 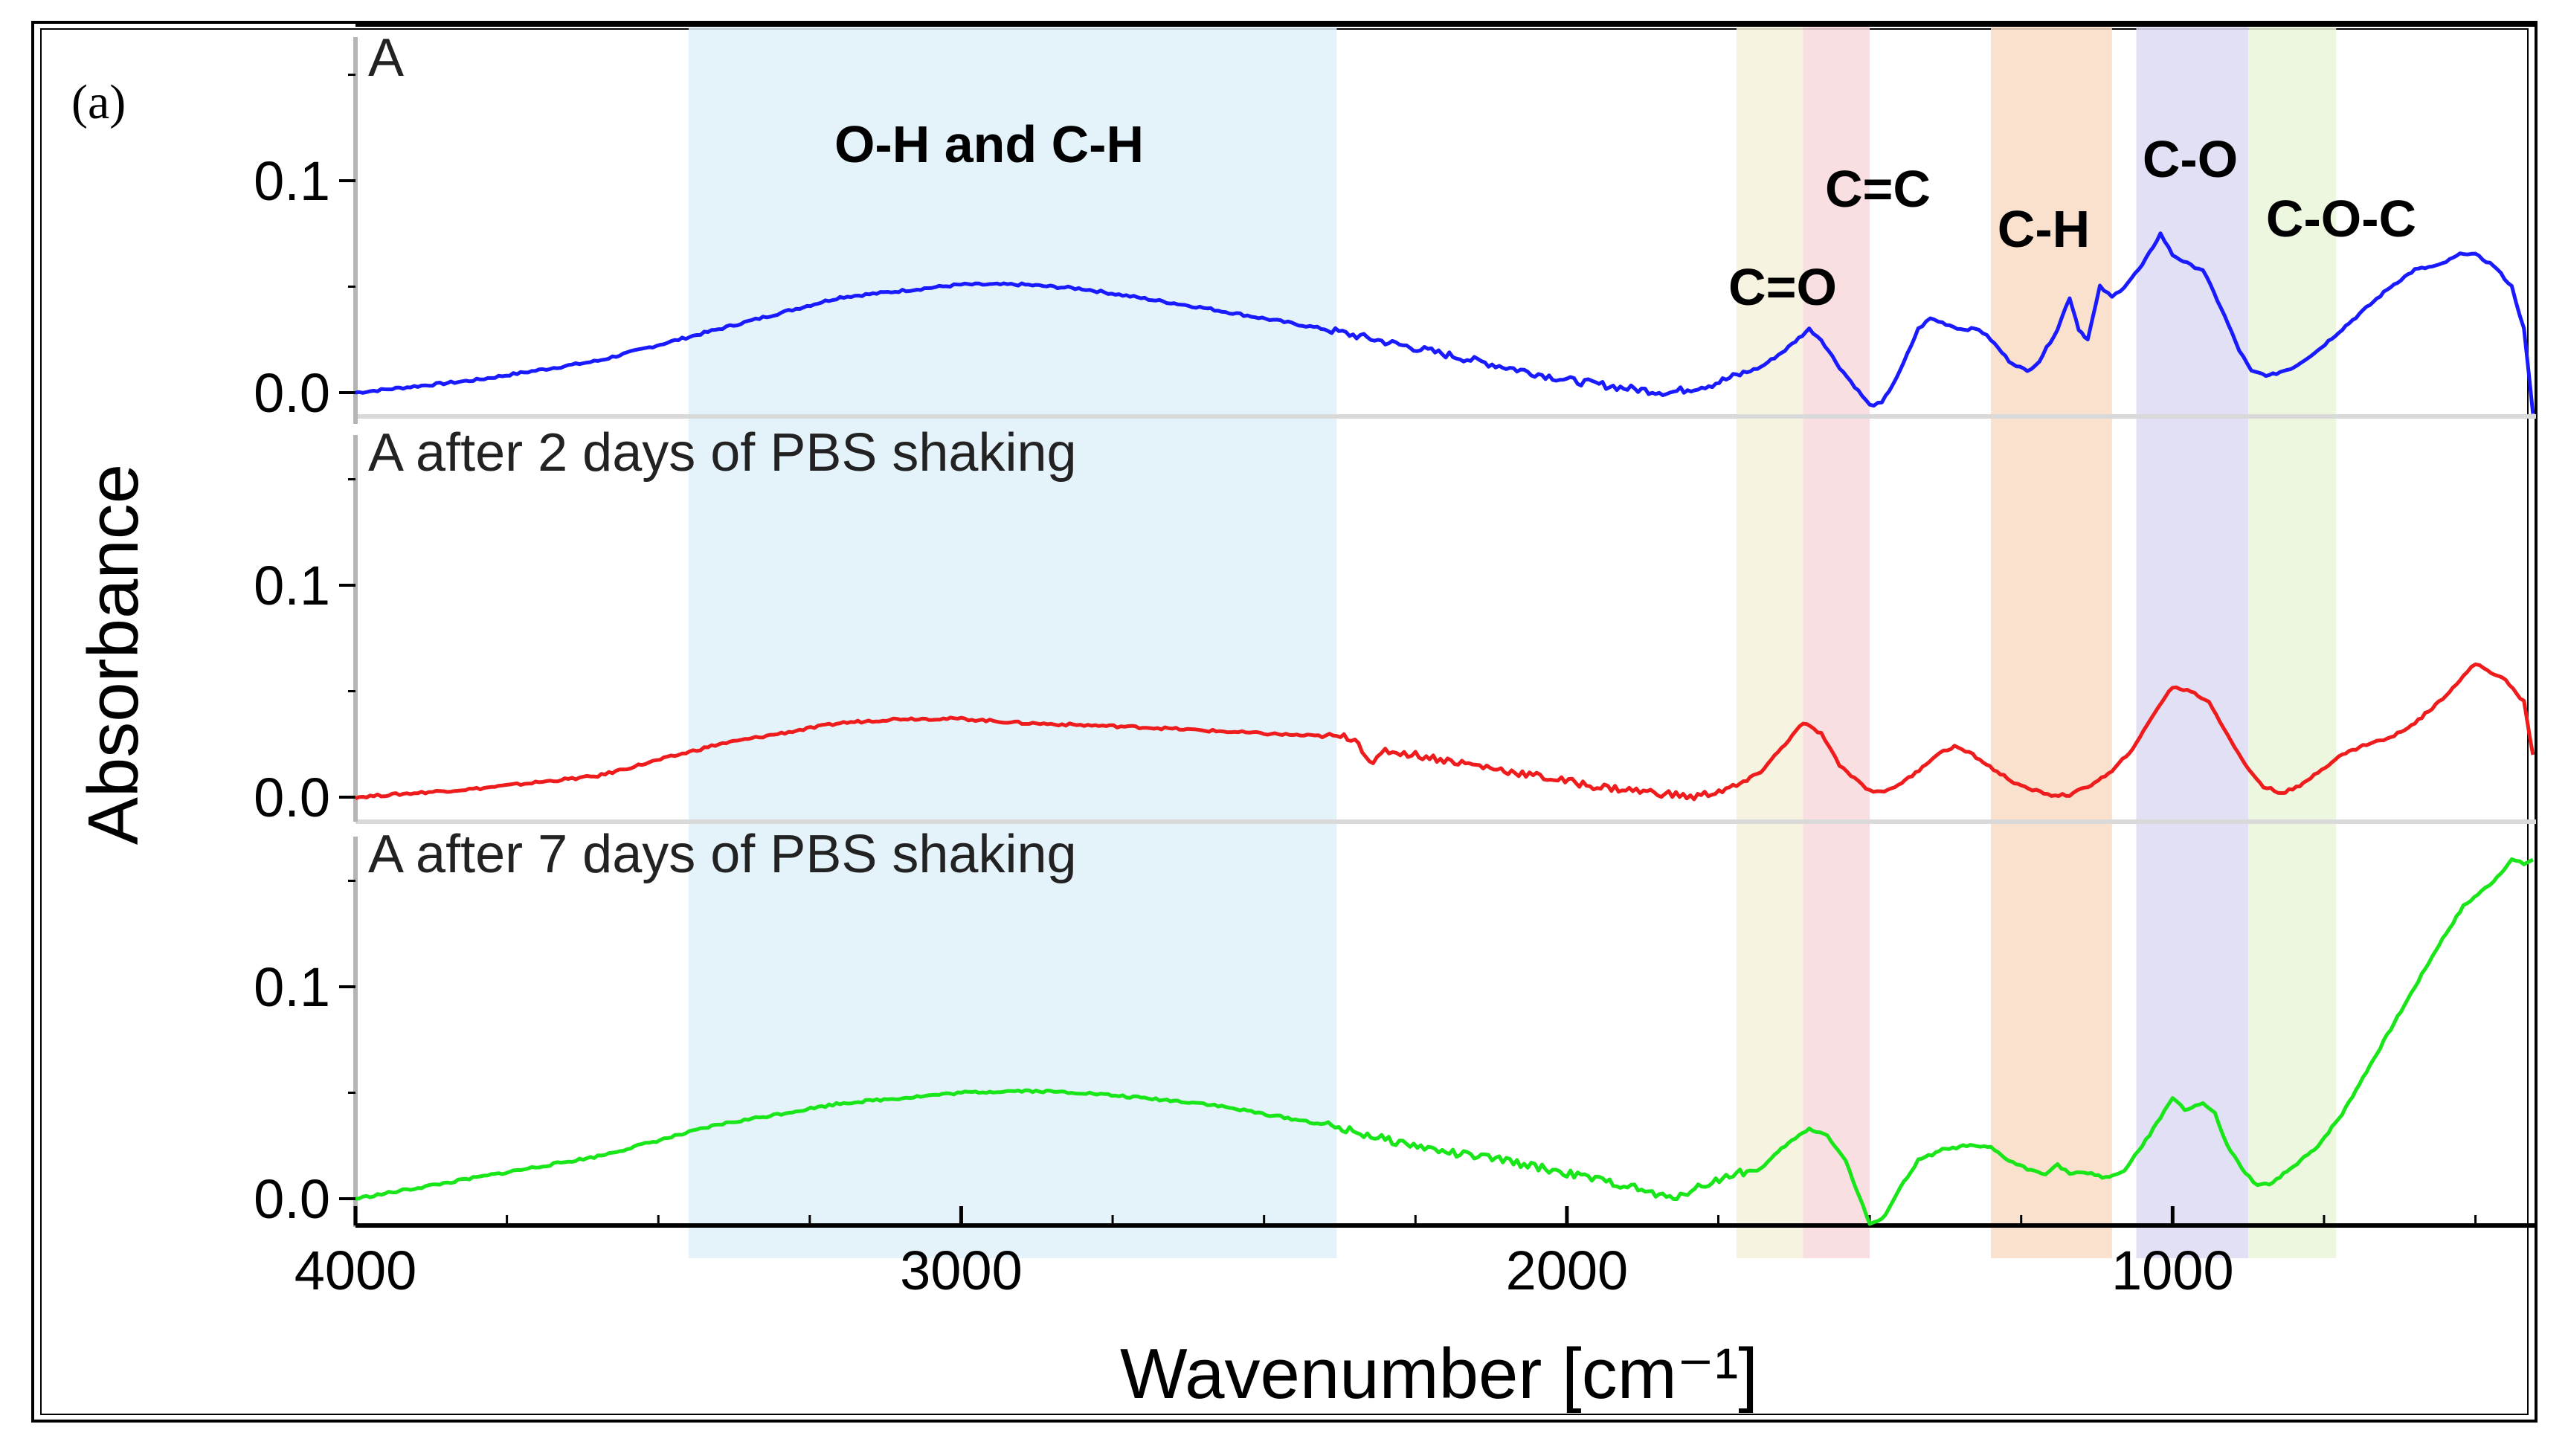 What do you see at coordinates (1878, 189) in the screenshot?
I see `band-label-c-c: C=C` at bounding box center [1878, 189].